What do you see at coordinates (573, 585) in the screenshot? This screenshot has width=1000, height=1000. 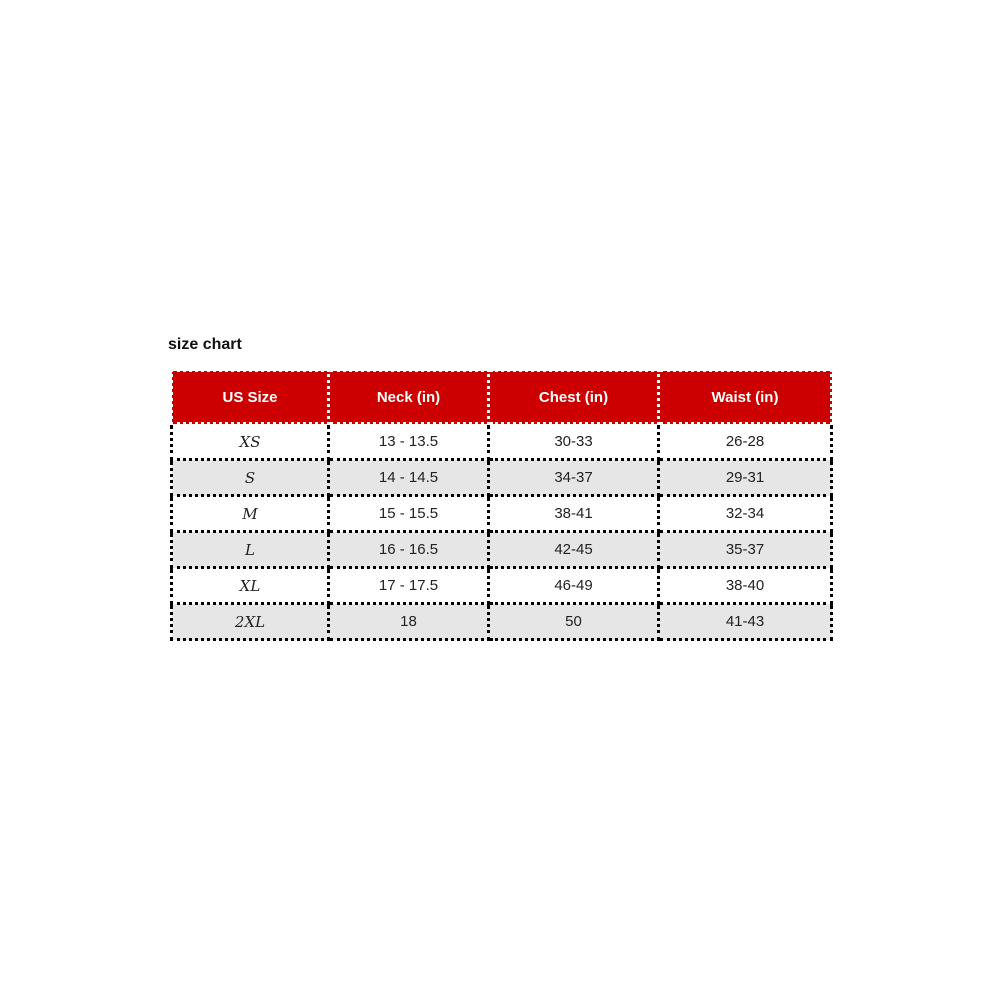 I see `measurement-cell: 46-49` at bounding box center [573, 585].